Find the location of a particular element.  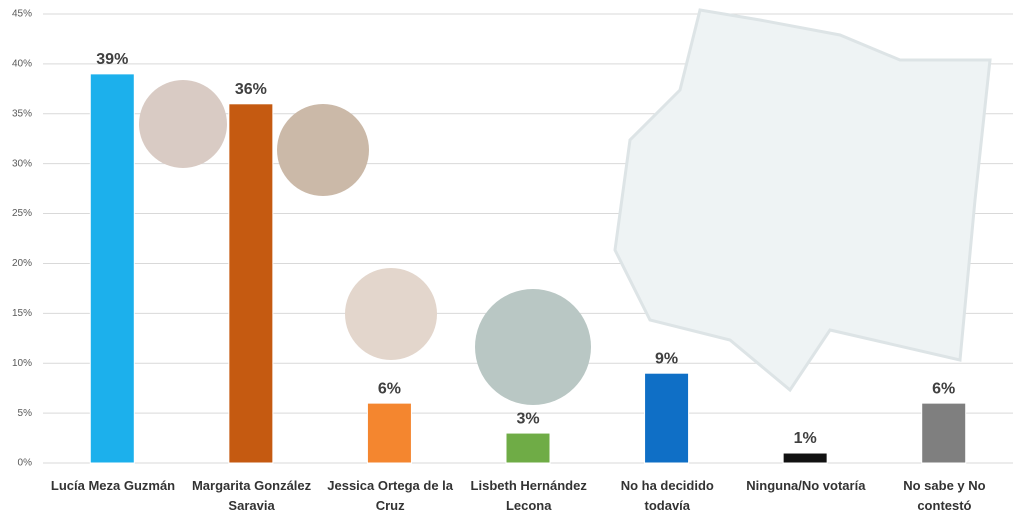

y-tick-label: 45% is located at coordinates (22, 14).